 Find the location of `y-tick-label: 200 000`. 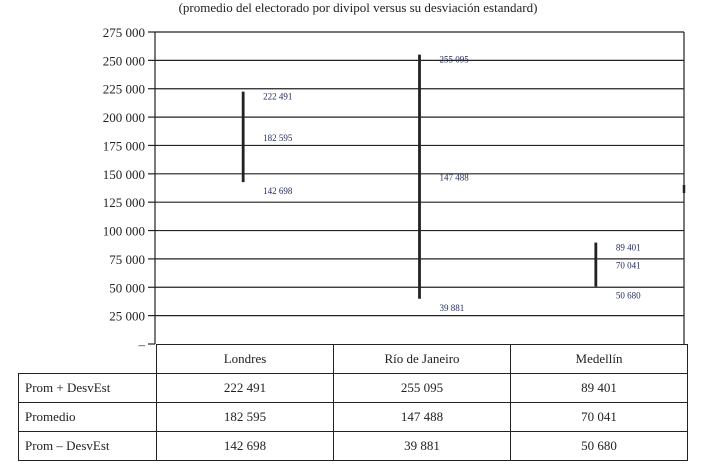

y-tick-label: 200 000 is located at coordinates (124, 117).